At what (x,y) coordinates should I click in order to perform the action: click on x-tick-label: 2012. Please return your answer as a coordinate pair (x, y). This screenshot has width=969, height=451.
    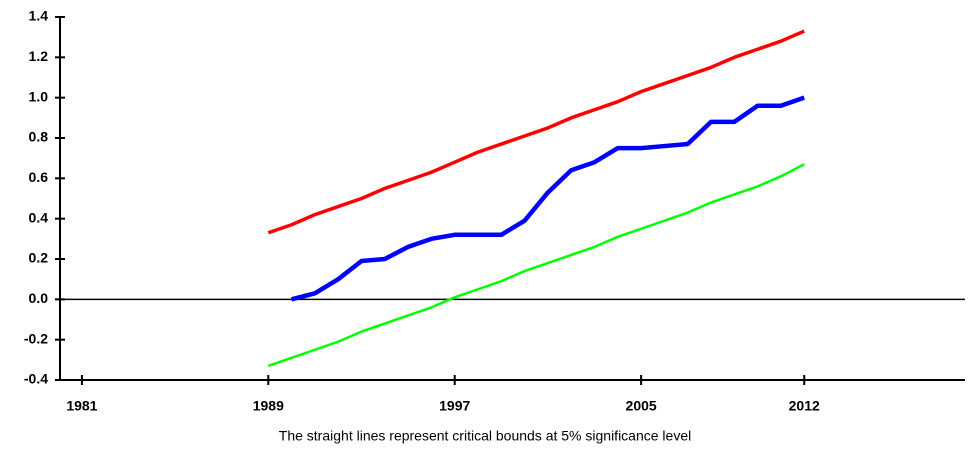
    Looking at the image, I should click on (804, 406).